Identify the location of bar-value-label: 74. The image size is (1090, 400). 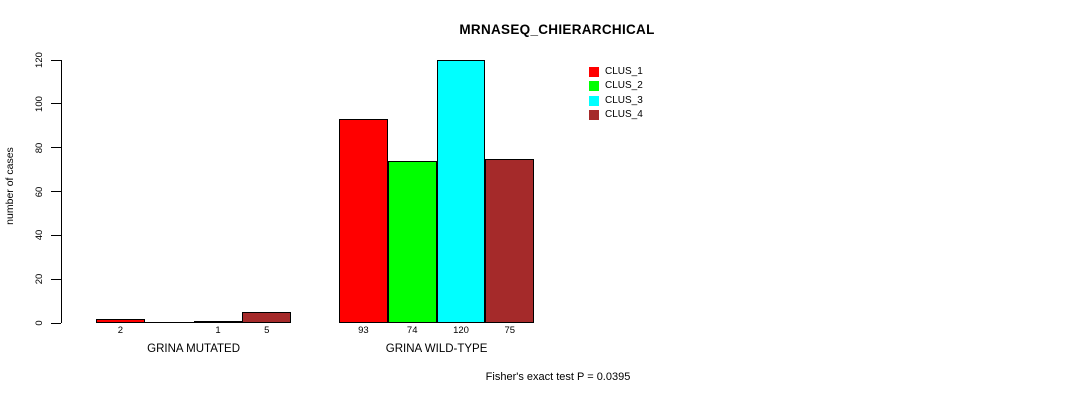
(412, 330).